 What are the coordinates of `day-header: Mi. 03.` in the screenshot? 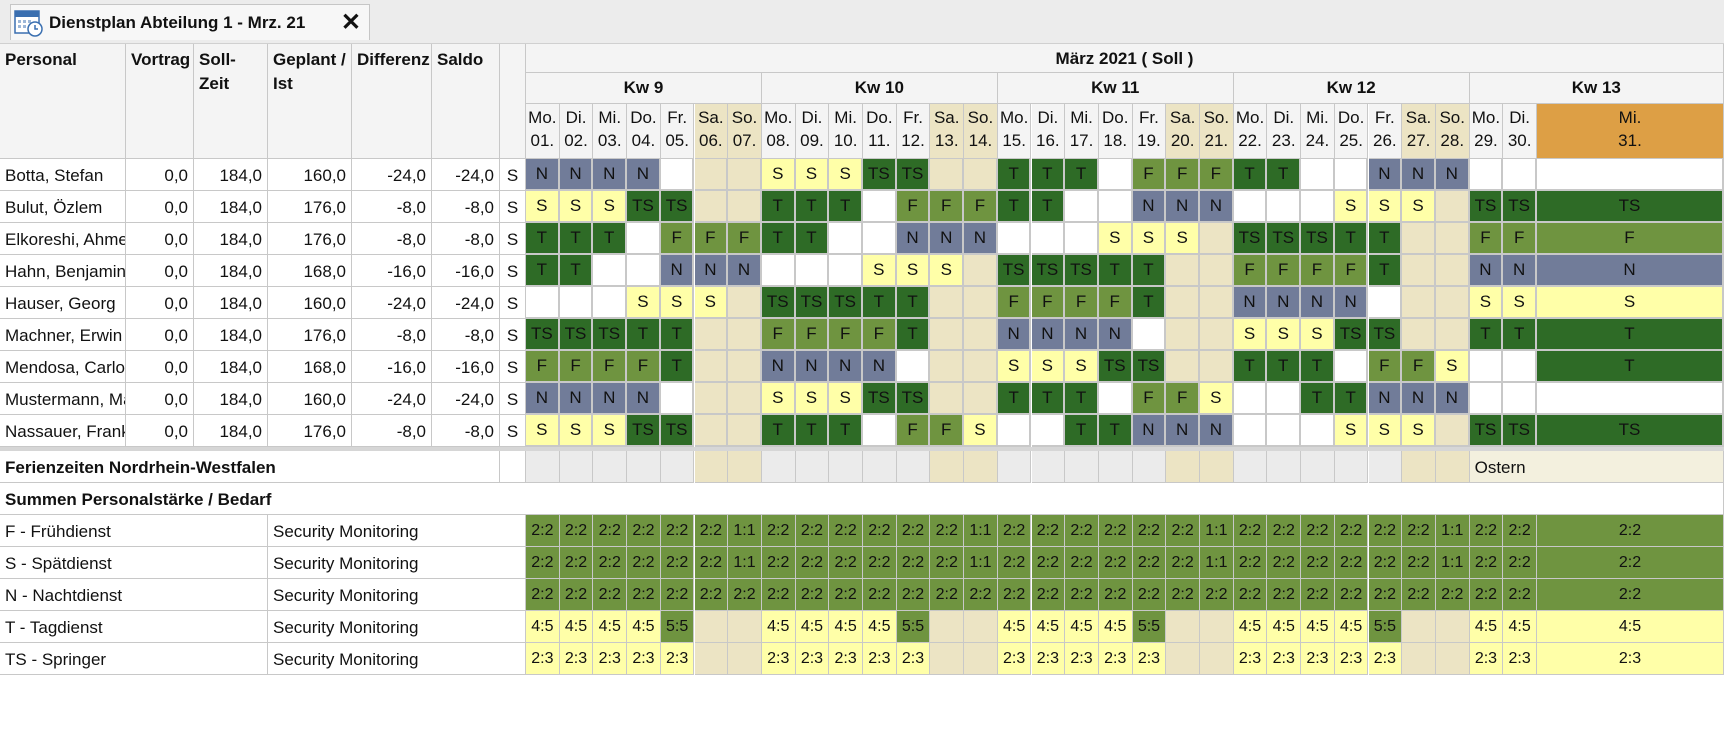 It's located at (610, 131).